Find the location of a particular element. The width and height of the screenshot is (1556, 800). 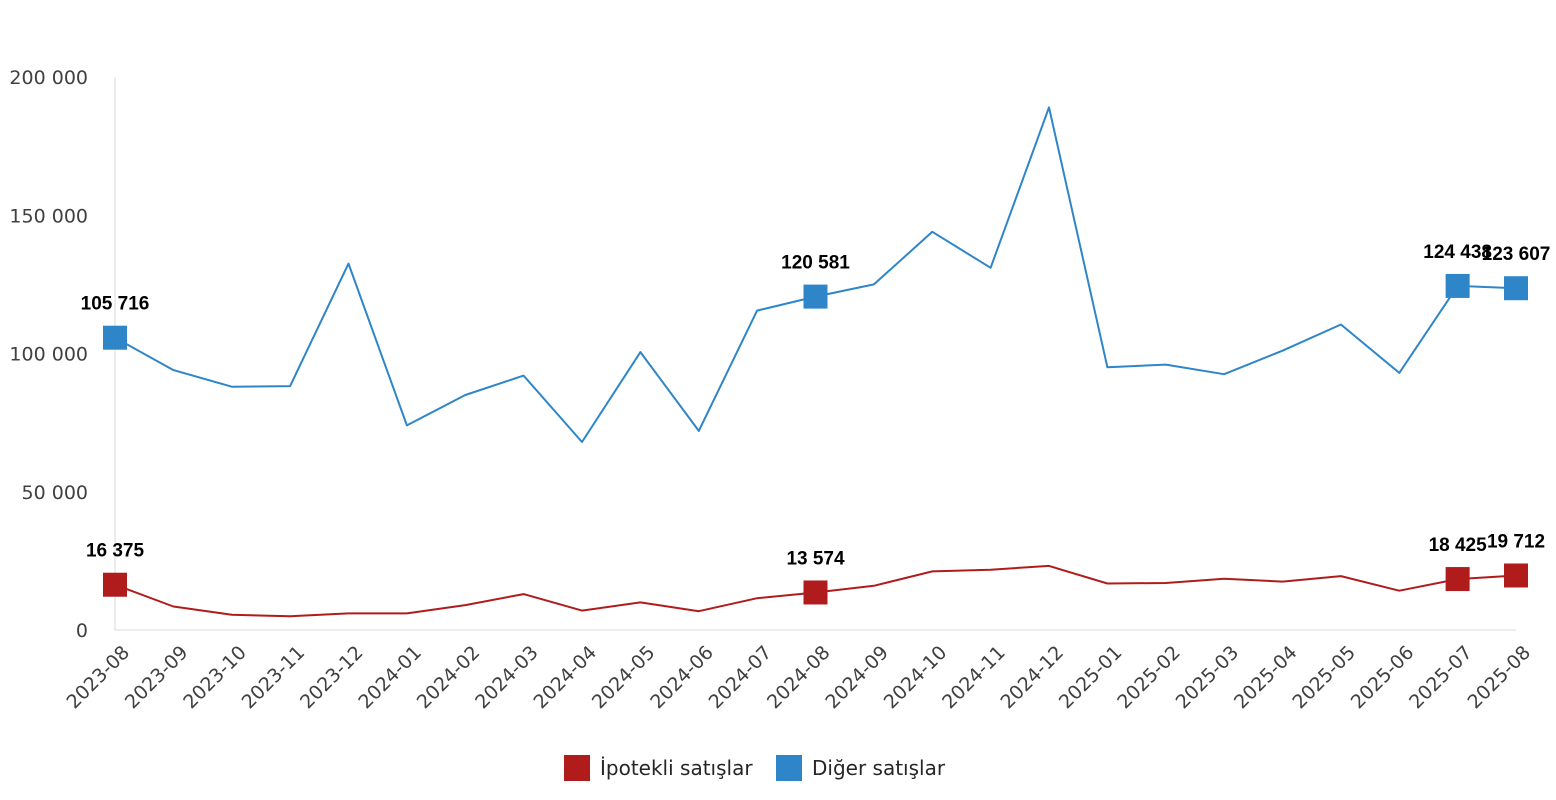

x-tick-label: 2023-10 is located at coordinates (215, 678).